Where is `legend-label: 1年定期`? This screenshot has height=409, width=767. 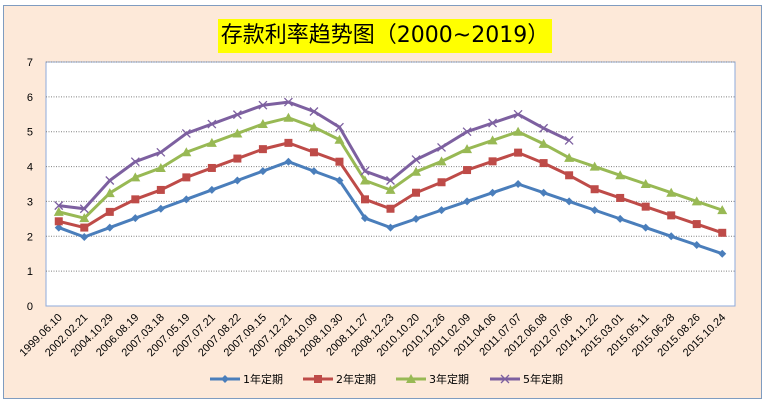
legend-label: 1年定期 is located at coordinates (263, 379).